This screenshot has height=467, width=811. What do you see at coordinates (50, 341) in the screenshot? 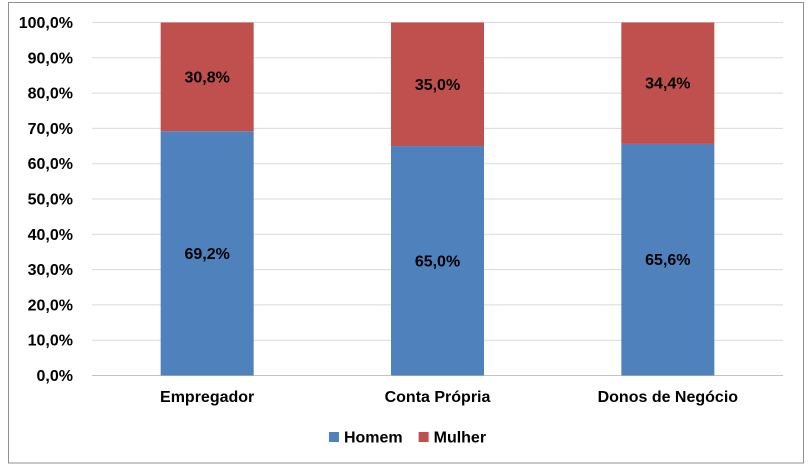
I see `y-tick-label: 10,0%` at bounding box center [50, 341].